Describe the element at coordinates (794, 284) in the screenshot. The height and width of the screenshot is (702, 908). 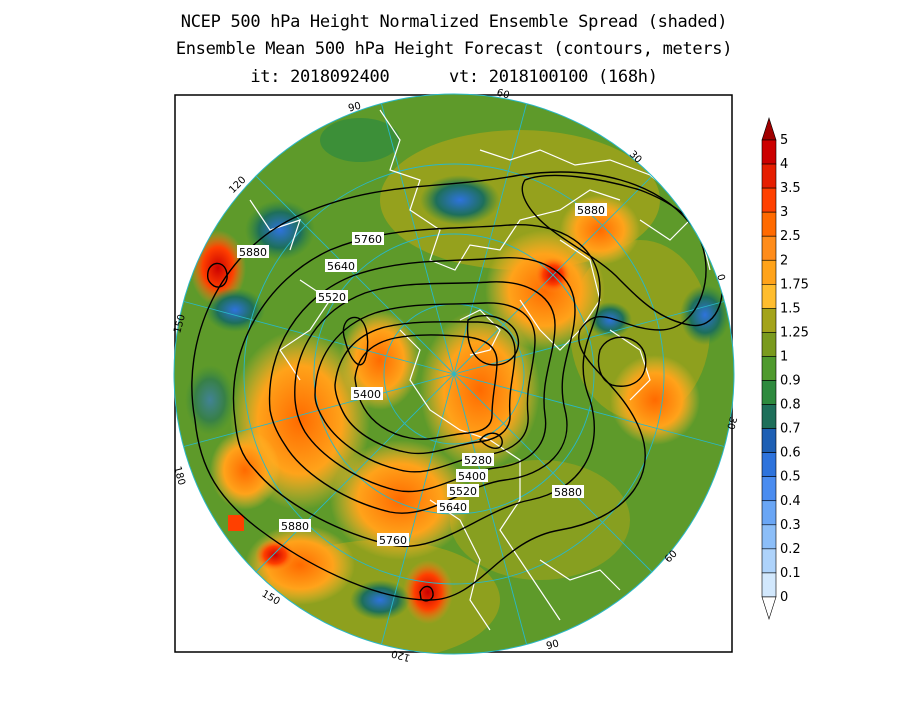
I see `colorbar-label: 1.75` at that location.